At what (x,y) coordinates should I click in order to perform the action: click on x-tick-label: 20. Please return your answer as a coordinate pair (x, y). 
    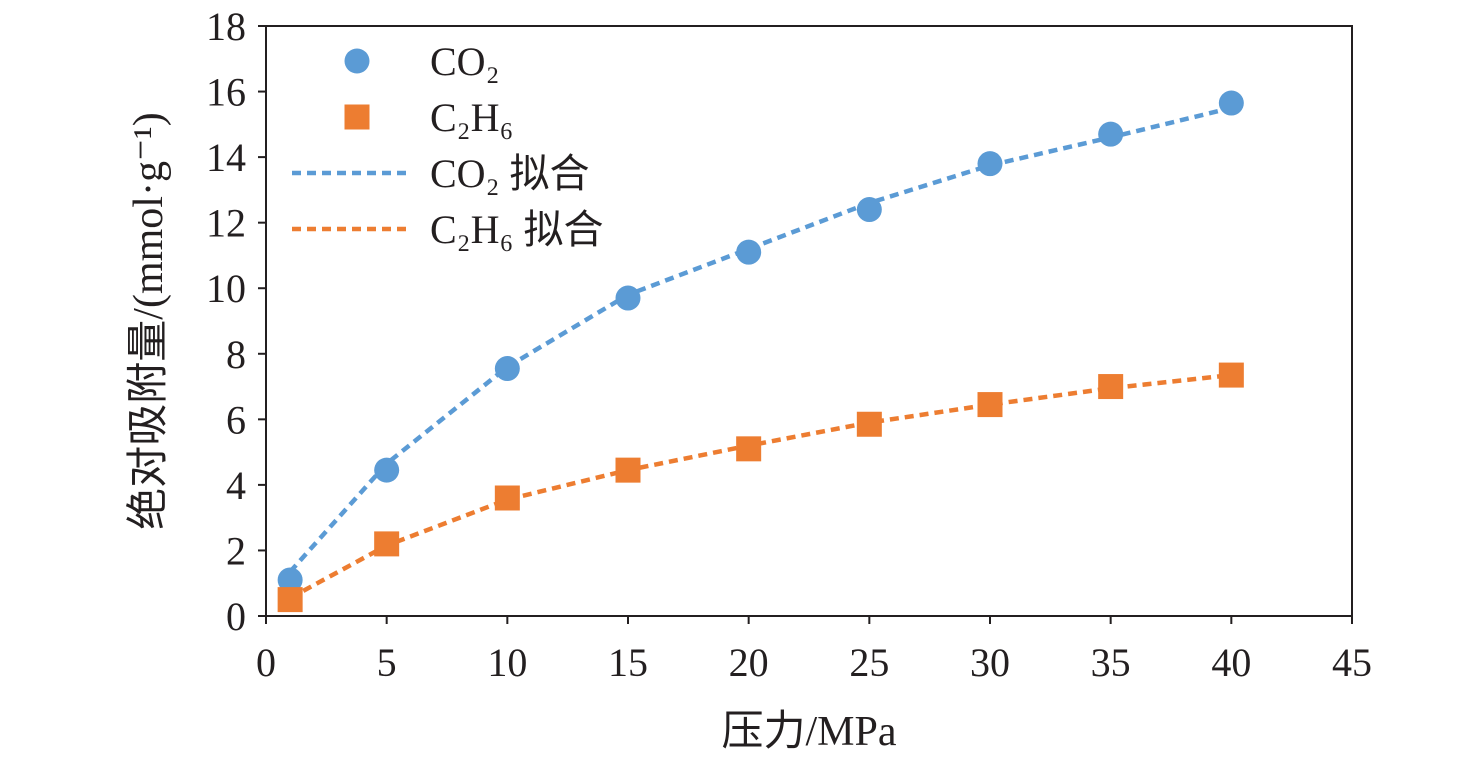
    Looking at the image, I should click on (749, 662).